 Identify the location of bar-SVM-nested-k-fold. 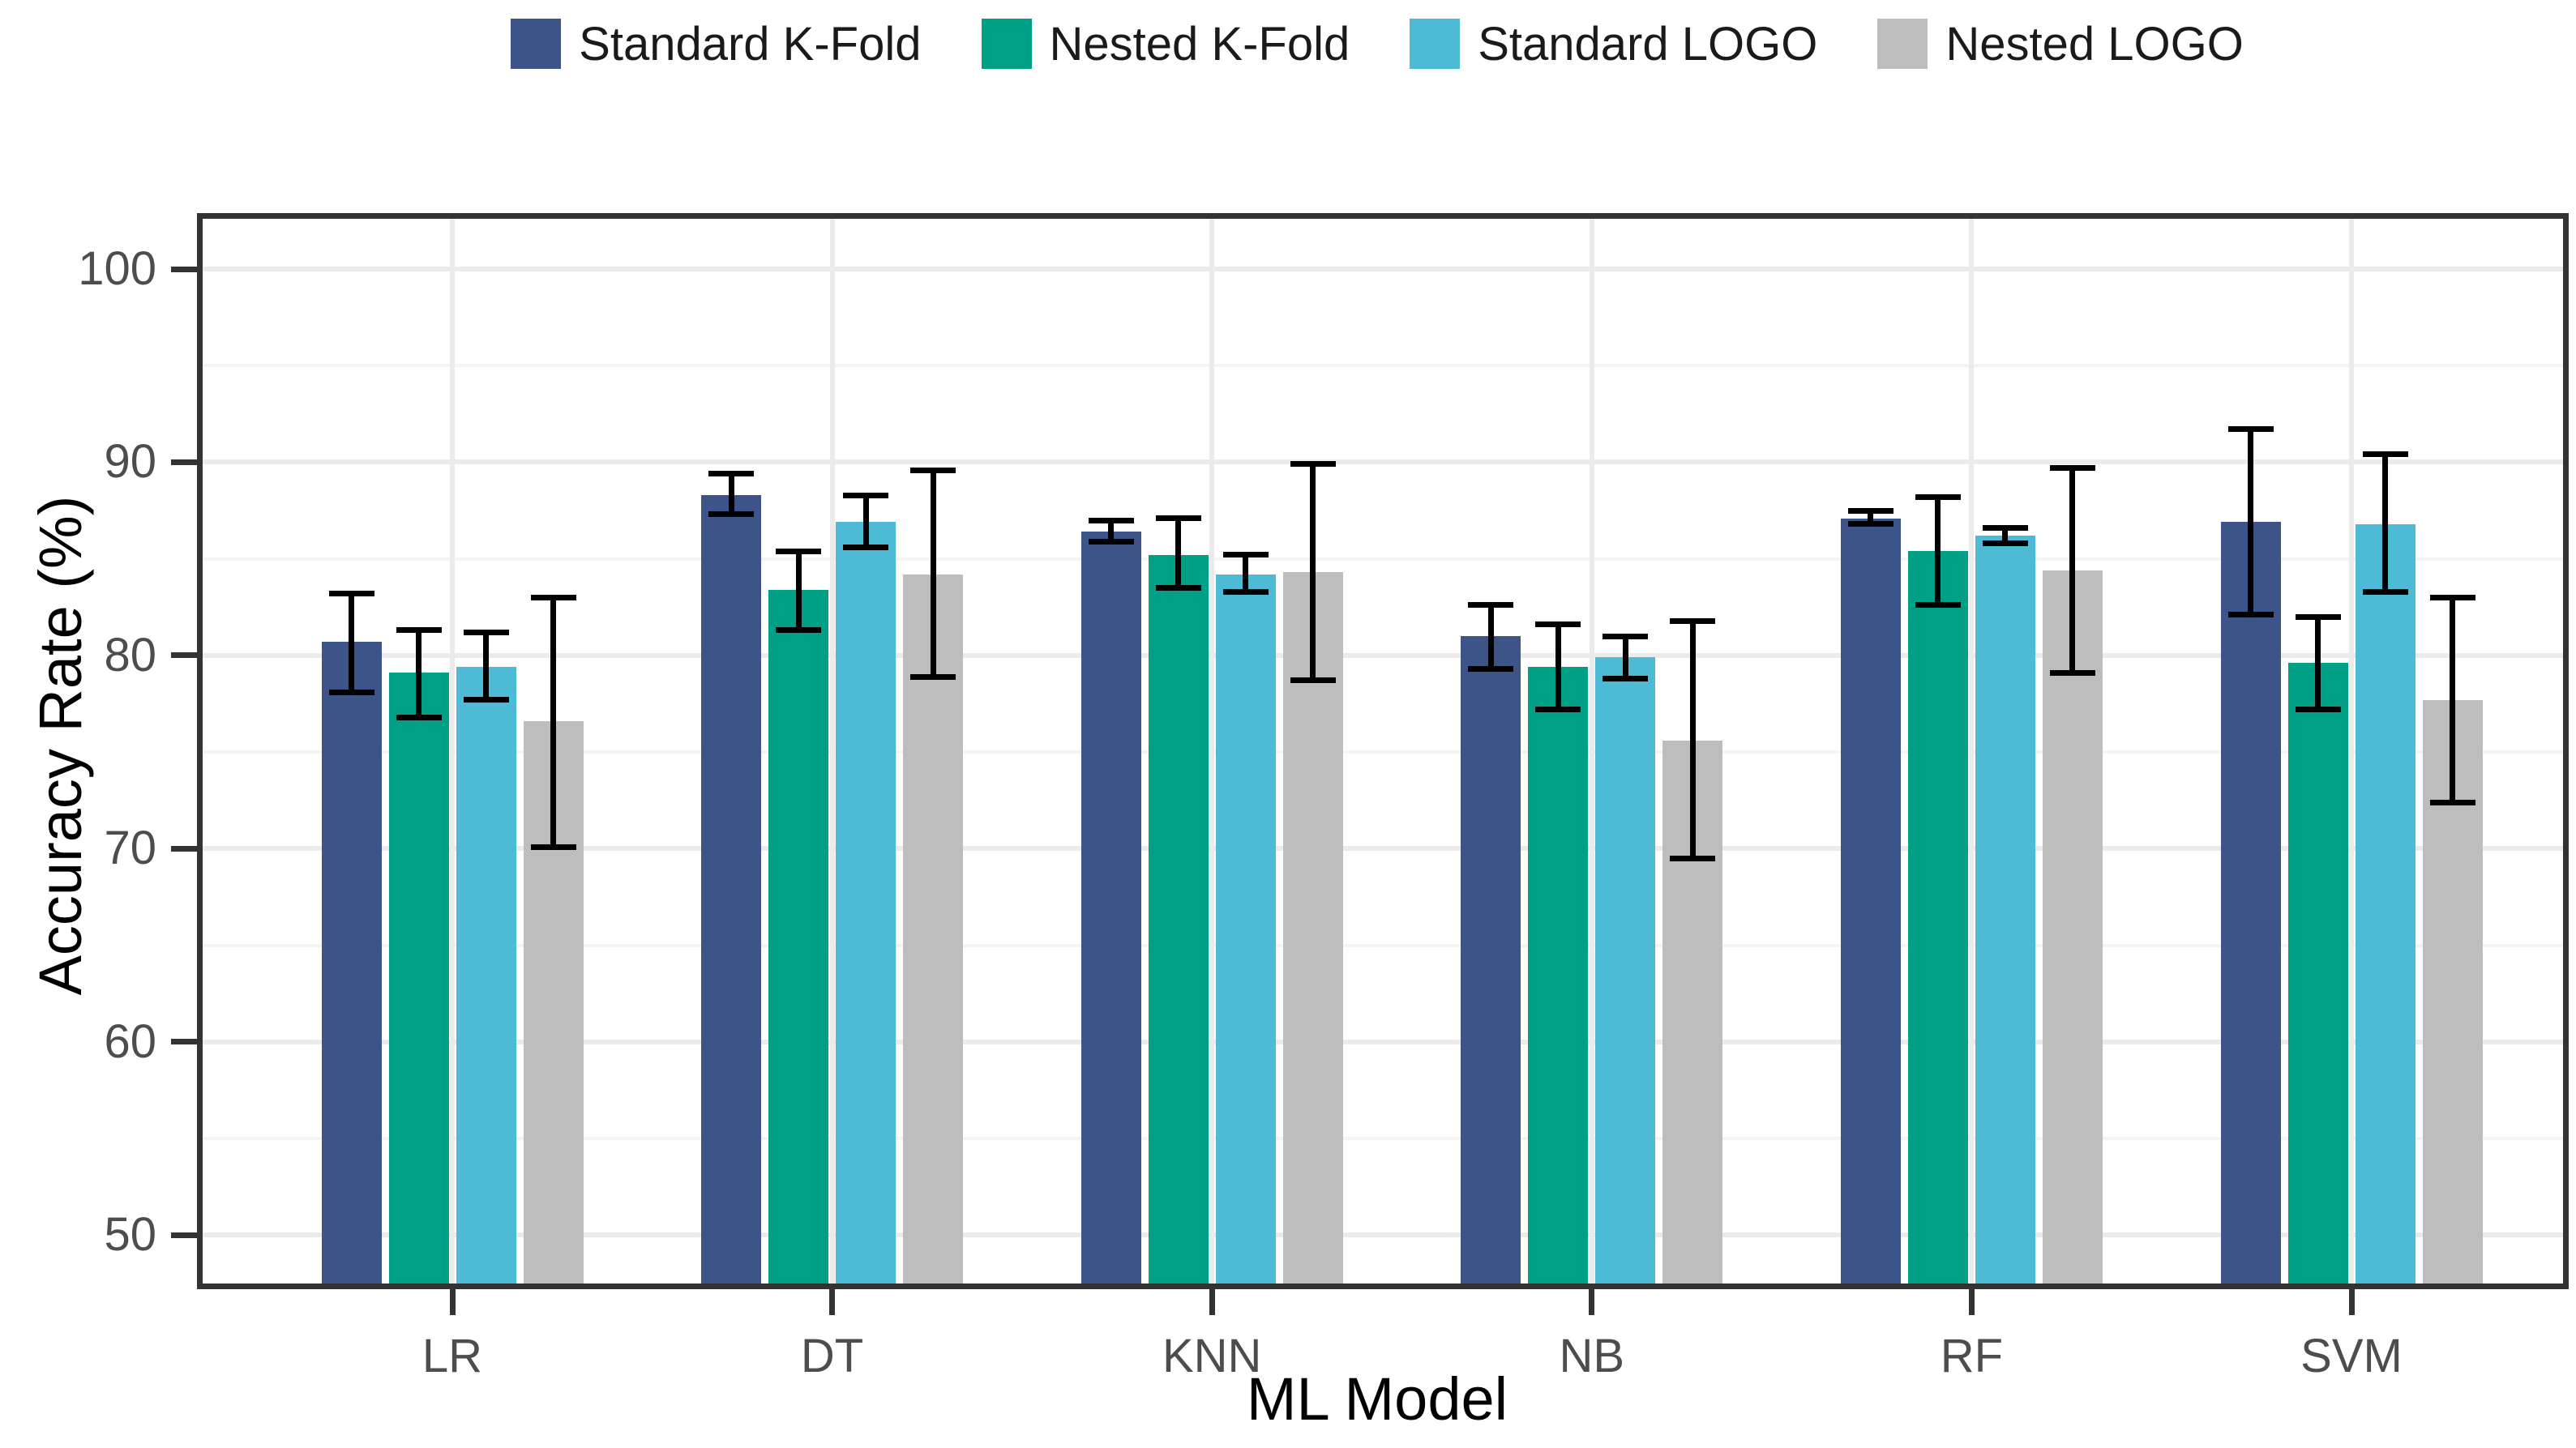
(2317, 973).